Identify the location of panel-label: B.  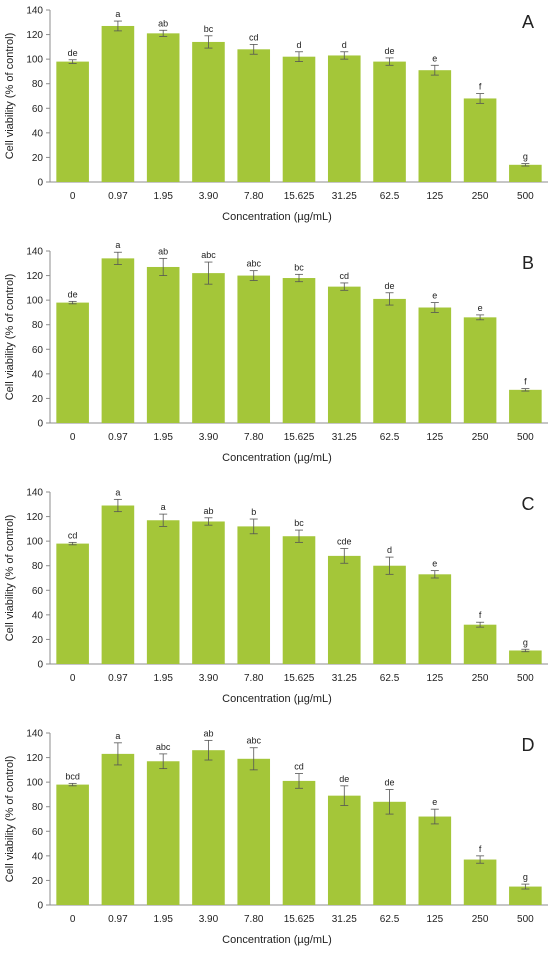
(528, 263).